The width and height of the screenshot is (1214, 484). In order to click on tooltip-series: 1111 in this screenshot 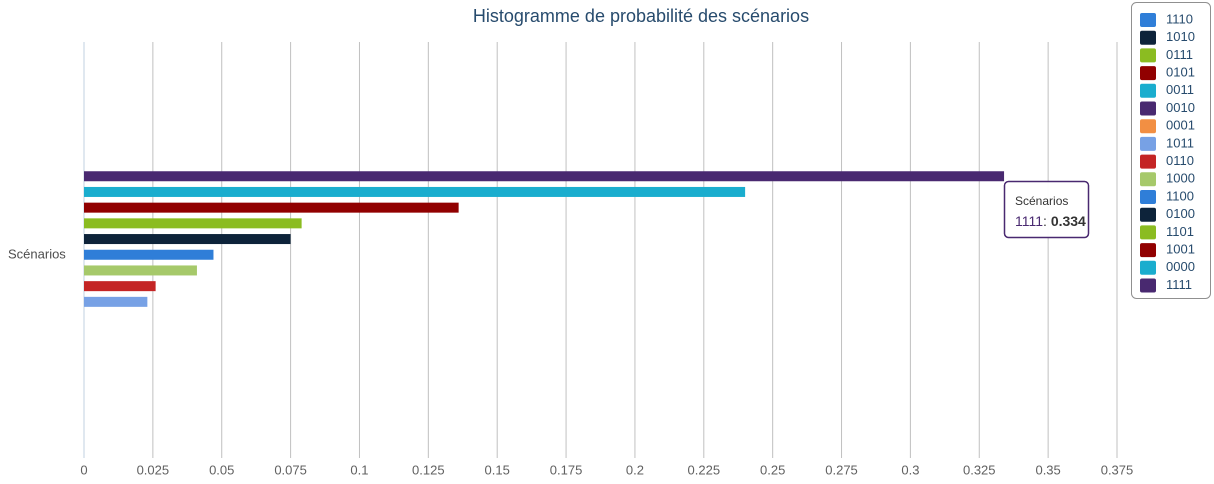, I will do `click(1029, 221)`.